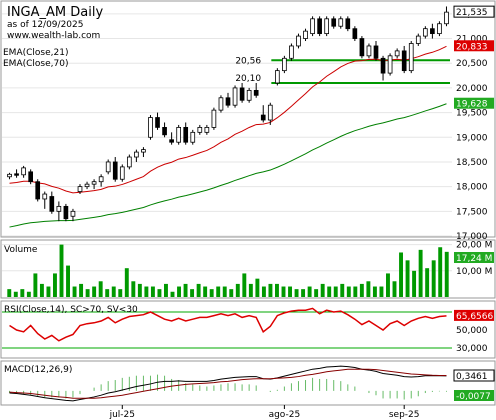  I want to click on volume-last-value: 17,24 M, so click(474, 259).